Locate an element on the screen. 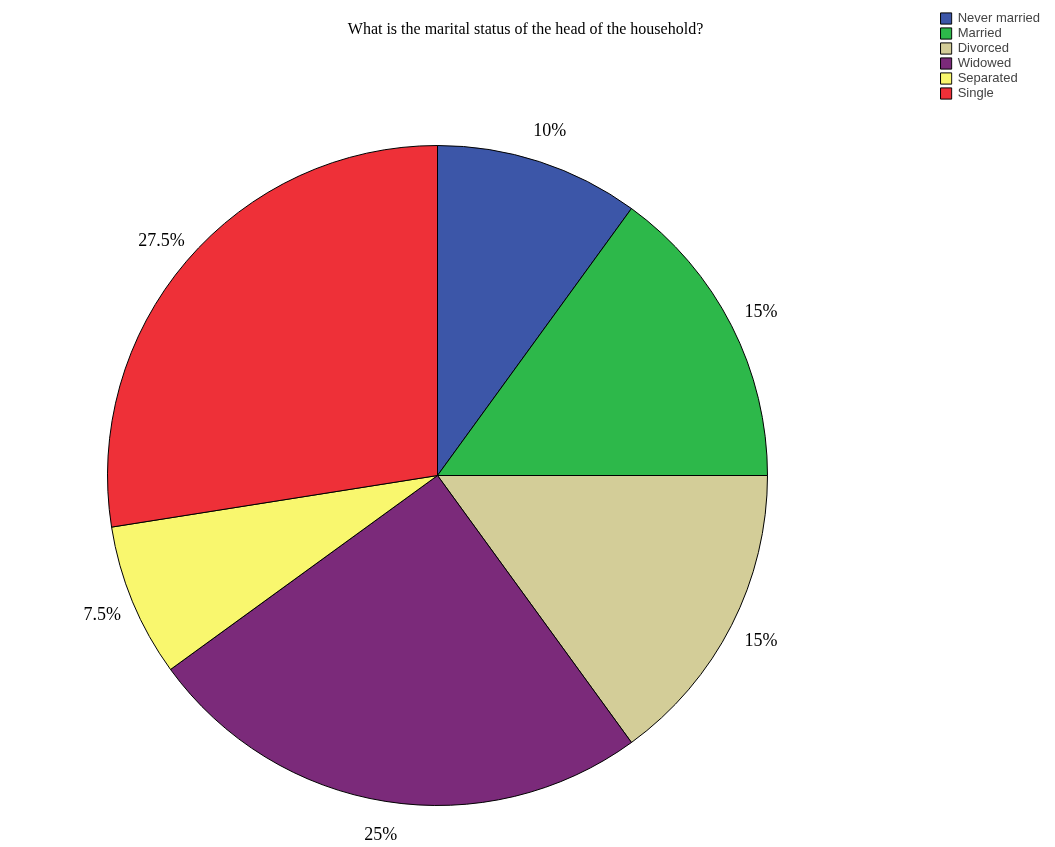 The image size is (1055, 847). data-label: 7.5% is located at coordinates (102, 614).